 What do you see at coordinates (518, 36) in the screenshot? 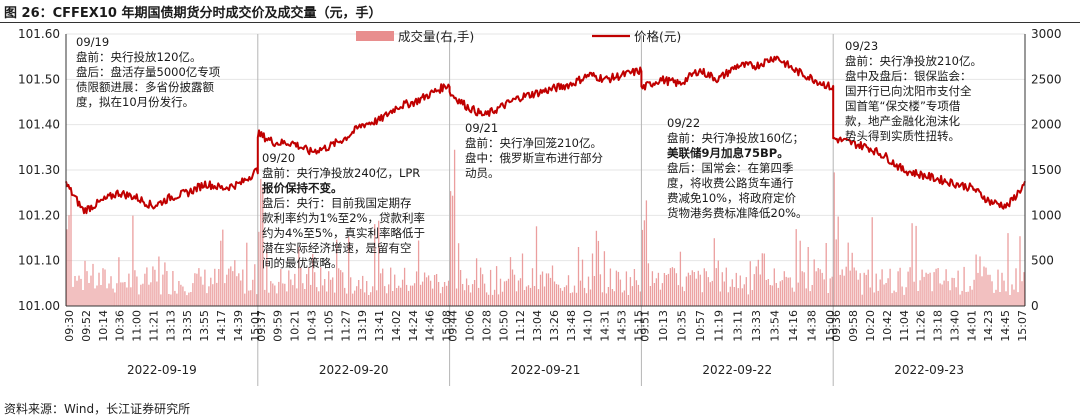
I see `legend: 成交量(右,手) 价格(元)` at bounding box center [518, 36].